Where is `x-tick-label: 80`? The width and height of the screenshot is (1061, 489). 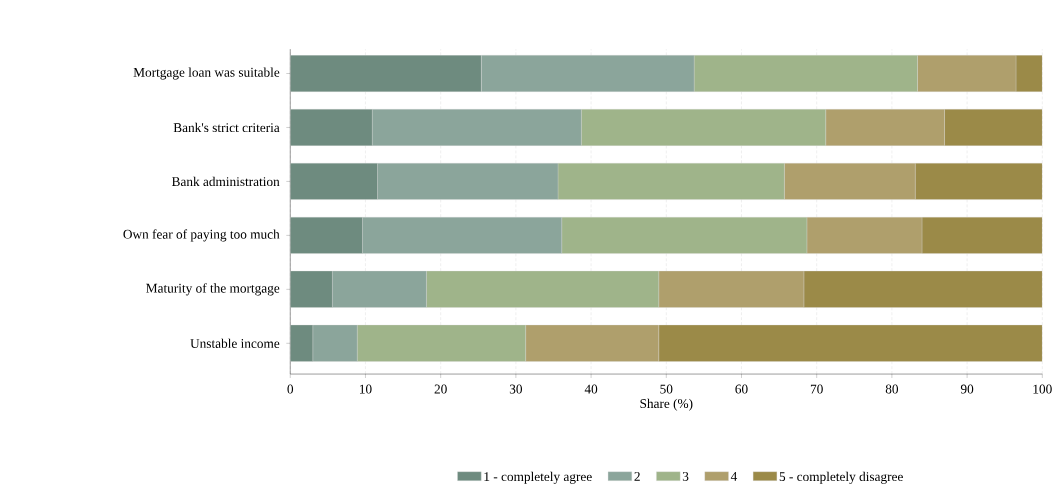 x-tick-label: 80 is located at coordinates (892, 389).